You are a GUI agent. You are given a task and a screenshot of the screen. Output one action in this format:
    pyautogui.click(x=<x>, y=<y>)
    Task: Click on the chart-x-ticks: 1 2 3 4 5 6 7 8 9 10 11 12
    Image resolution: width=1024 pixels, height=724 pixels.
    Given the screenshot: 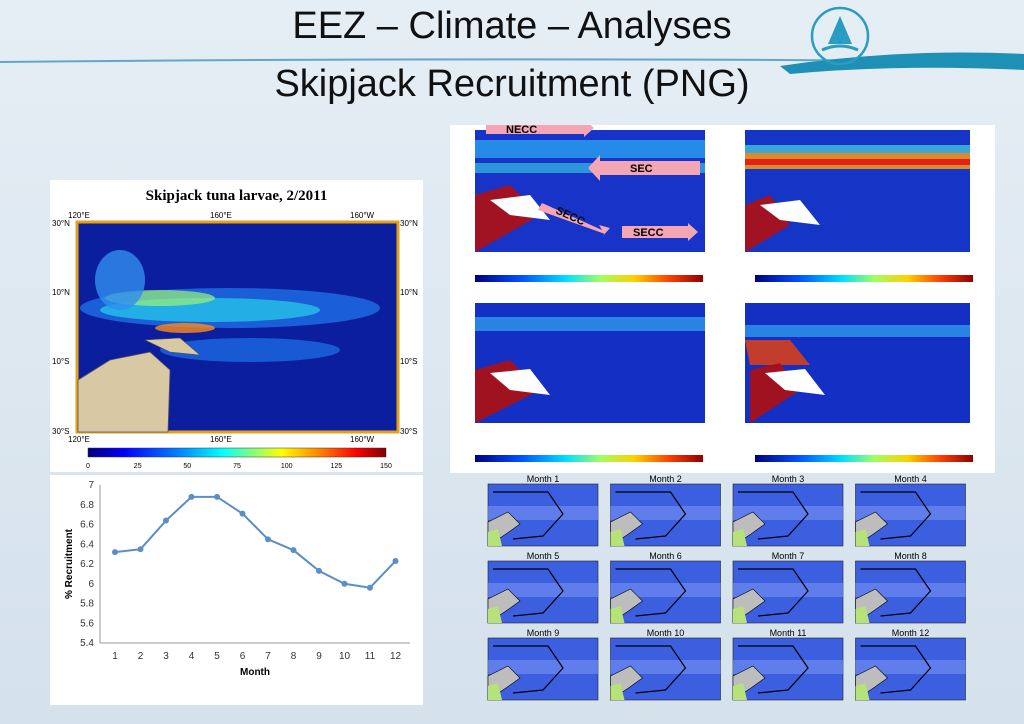 What is the action you would take?
    pyautogui.click(x=256, y=656)
    